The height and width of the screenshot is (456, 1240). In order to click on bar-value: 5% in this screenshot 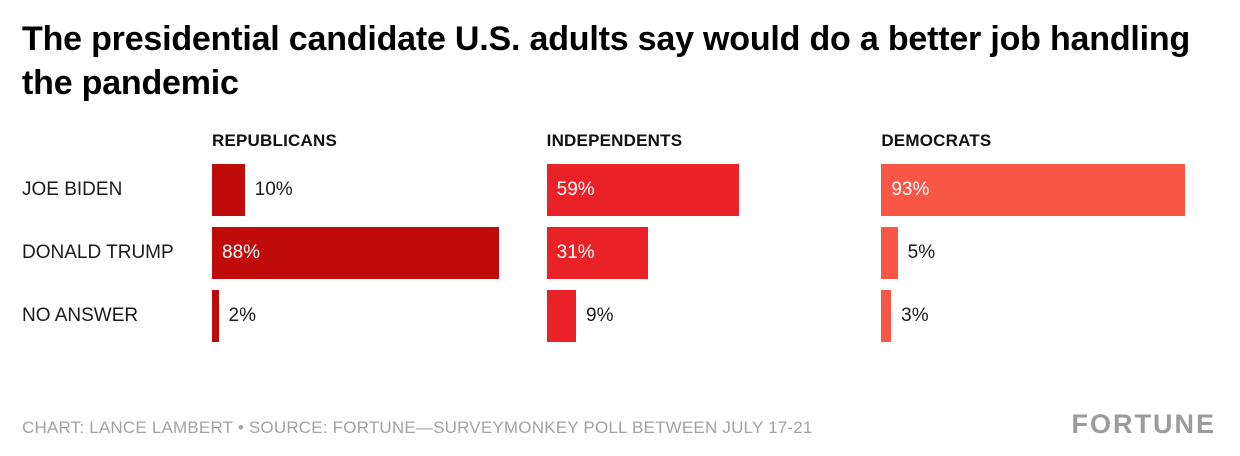, I will do `click(921, 253)`.